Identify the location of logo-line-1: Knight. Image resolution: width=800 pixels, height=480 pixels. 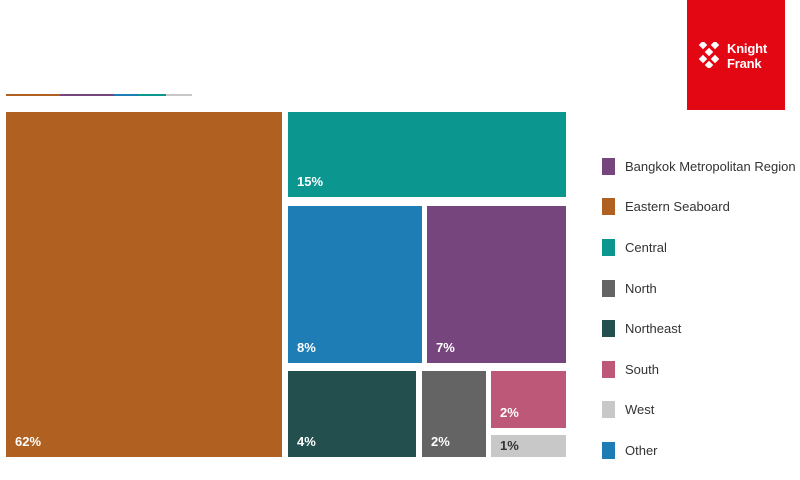
(747, 48).